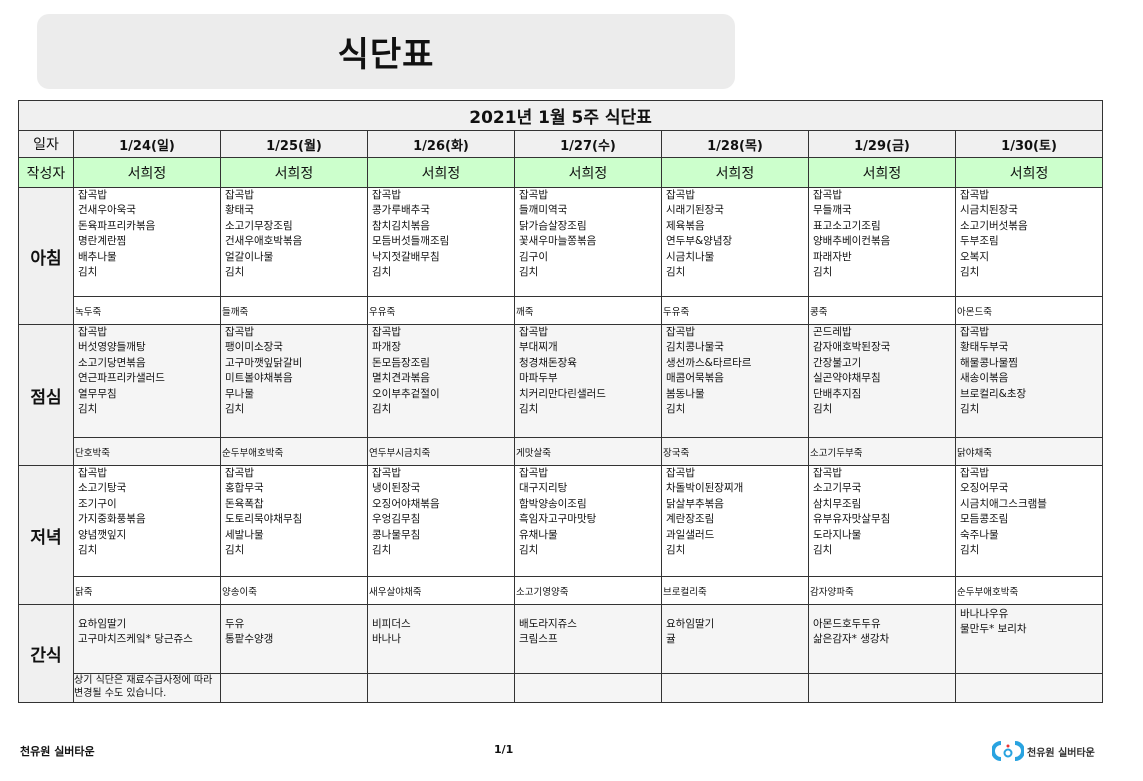 The height and width of the screenshot is (781, 1143). I want to click on menu-item: 오징어무국, so click(984, 488).